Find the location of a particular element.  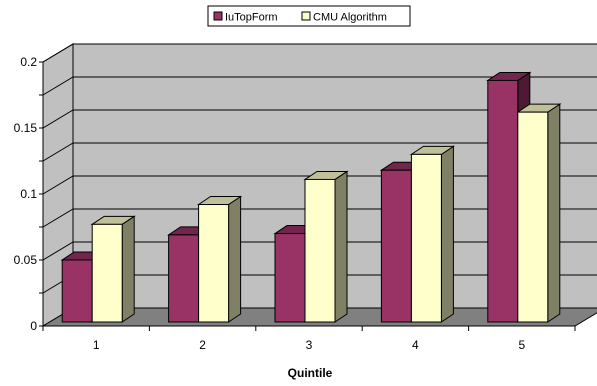

legend: IuTopForm CMU Algorithm is located at coordinates (309, 16).